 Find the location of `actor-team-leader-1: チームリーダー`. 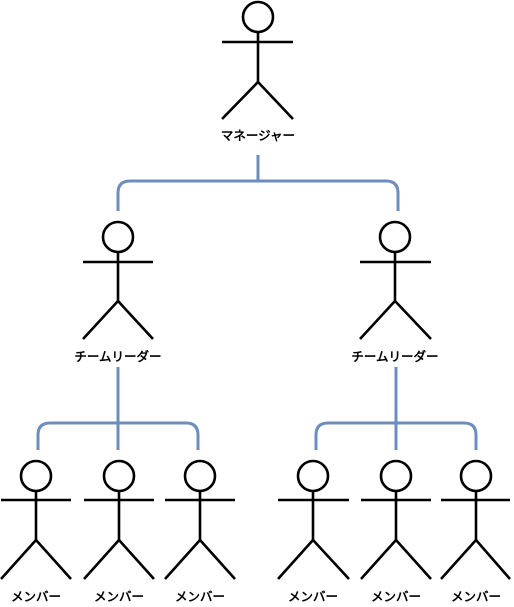

actor-team-leader-1: チームリーダー is located at coordinates (118, 292).